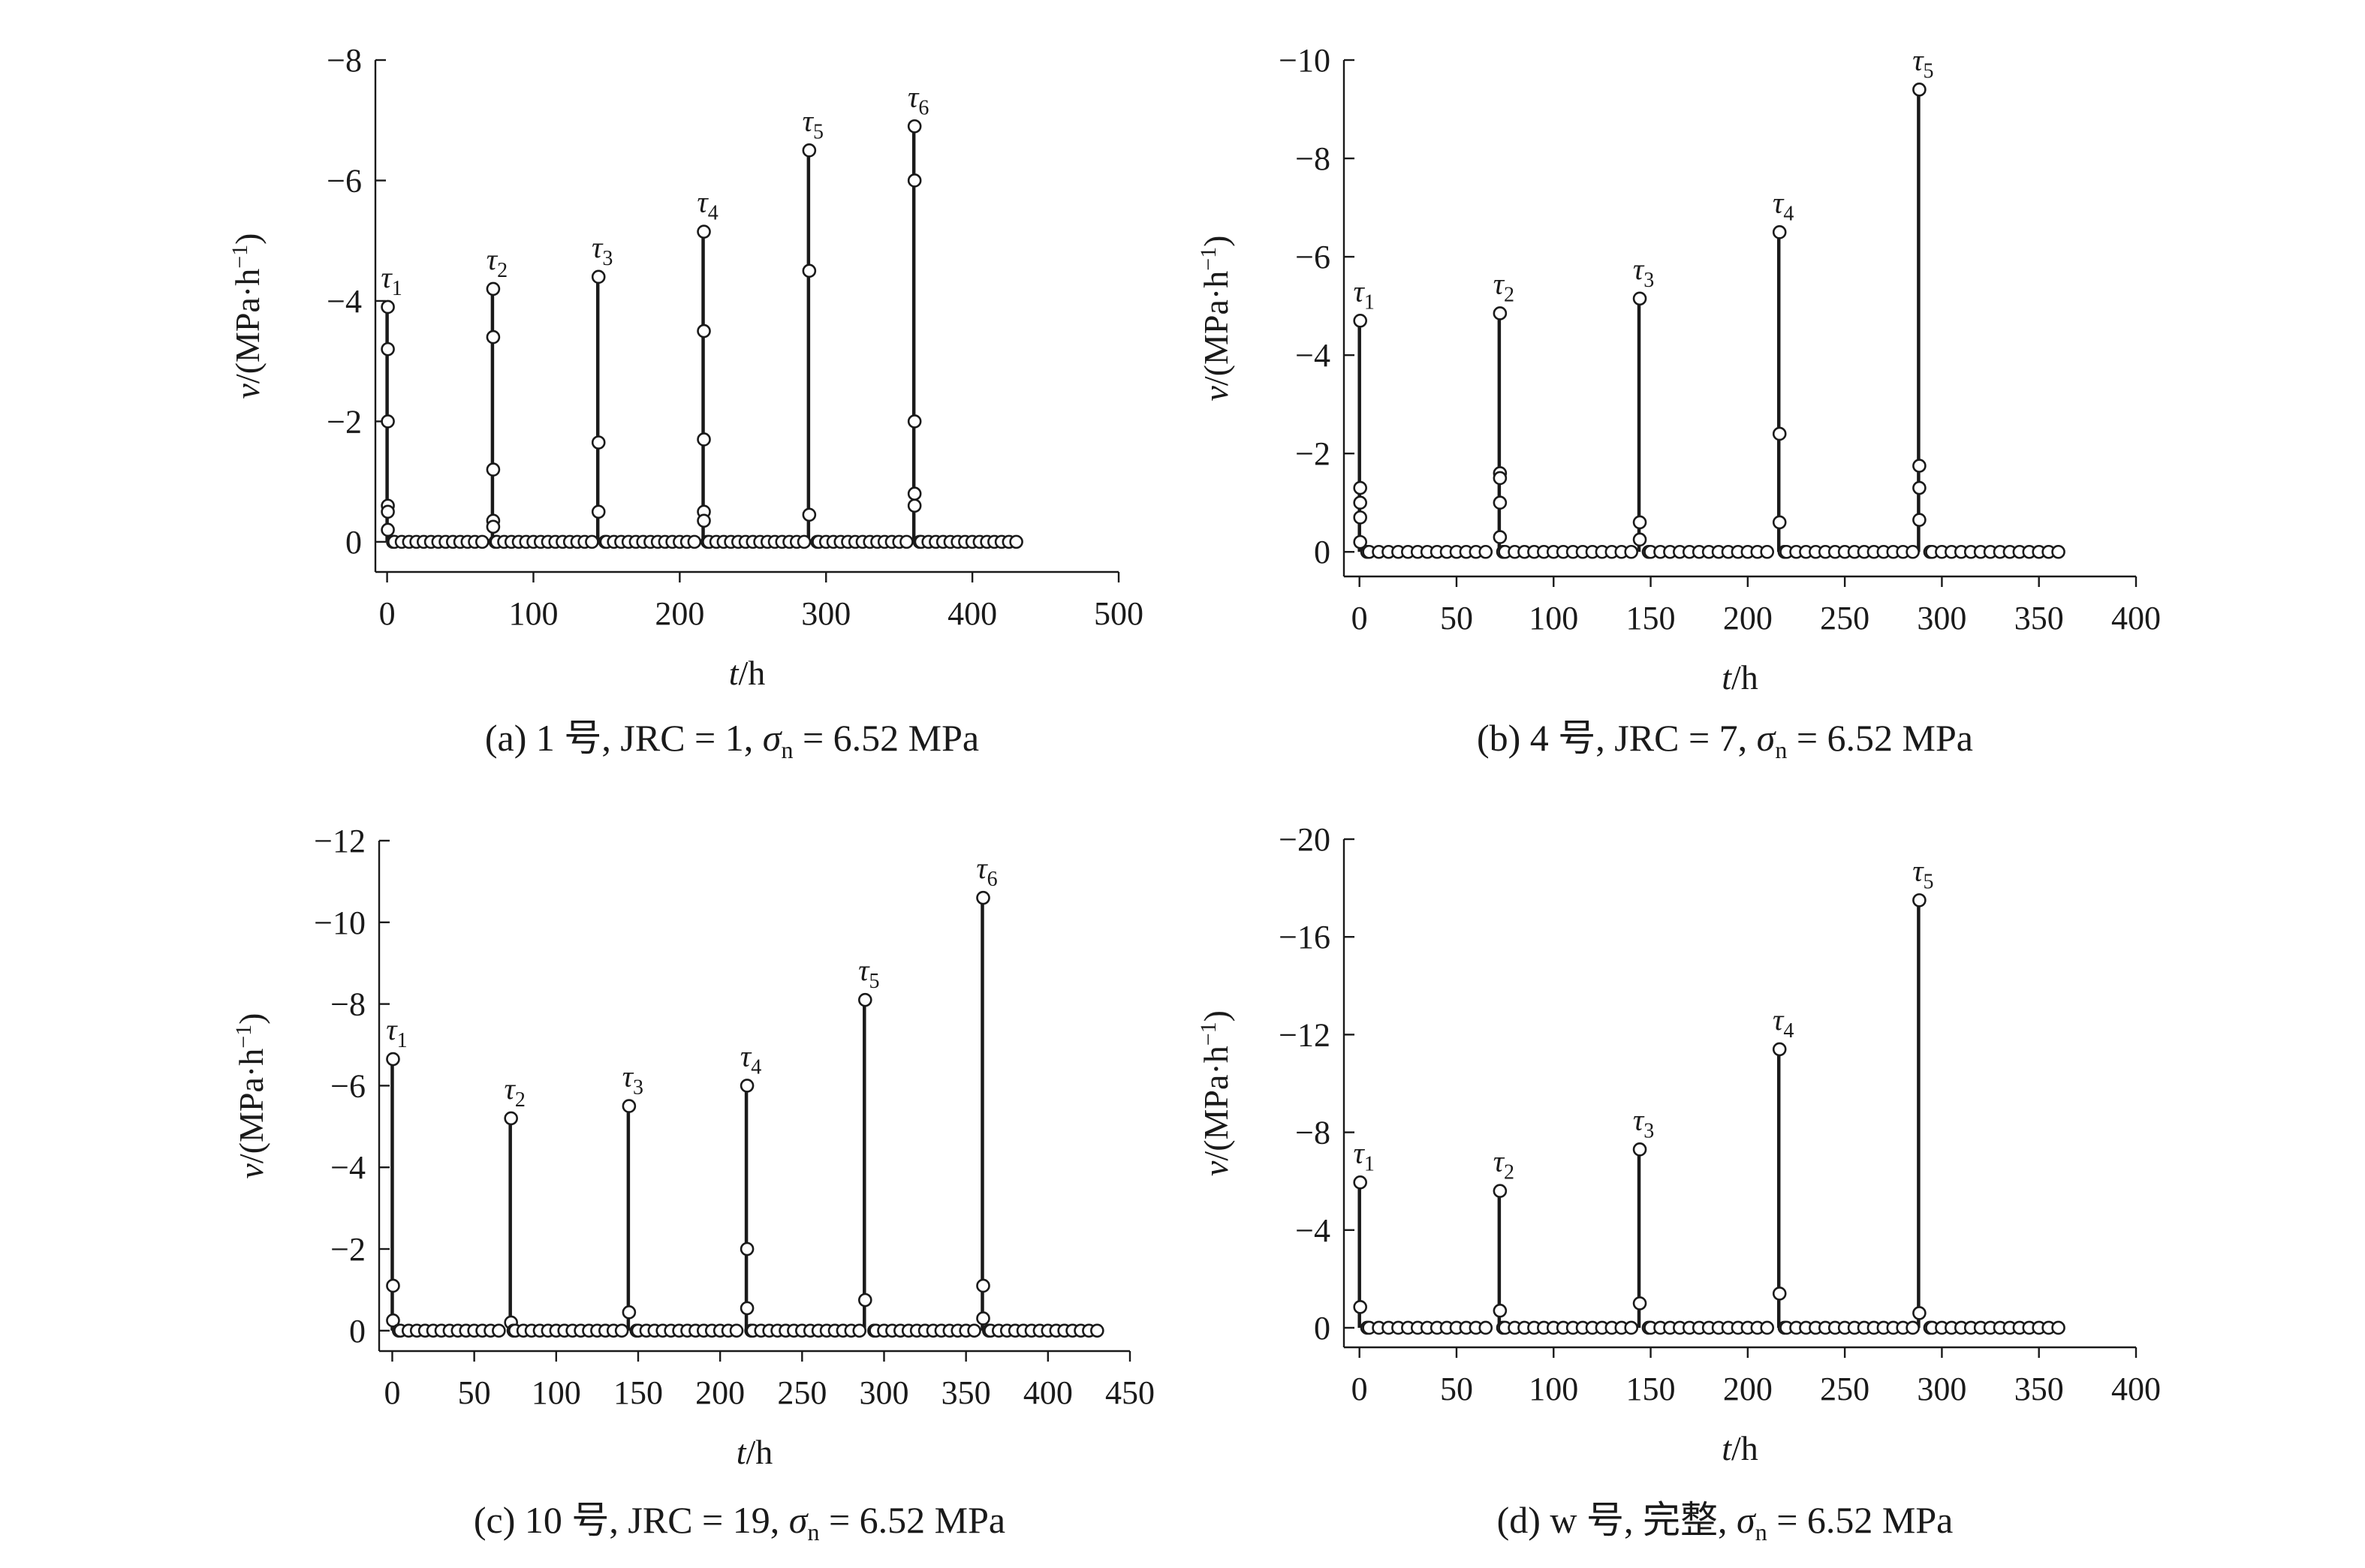 This screenshot has height=1568, width=2365. Describe the element at coordinates (1304, 839) in the screenshot. I see `y-tick-label: −20` at that location.